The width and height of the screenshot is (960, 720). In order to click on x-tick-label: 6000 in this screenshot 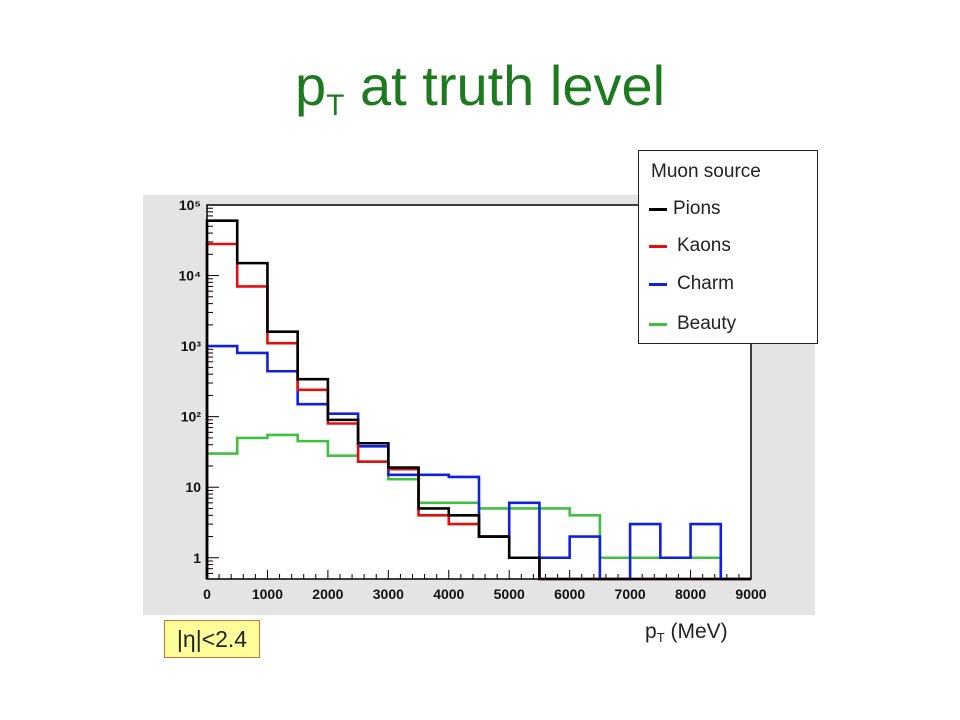, I will do `click(569, 594)`.